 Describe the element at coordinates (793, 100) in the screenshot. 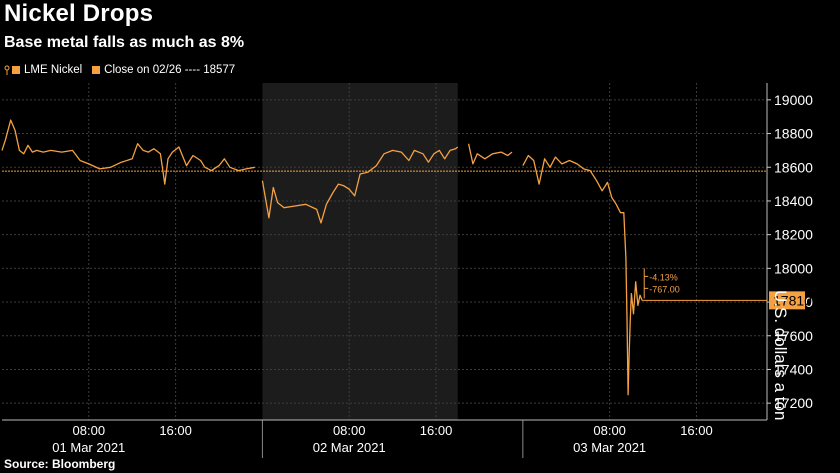

I see `y-tick-label: 19000` at that location.